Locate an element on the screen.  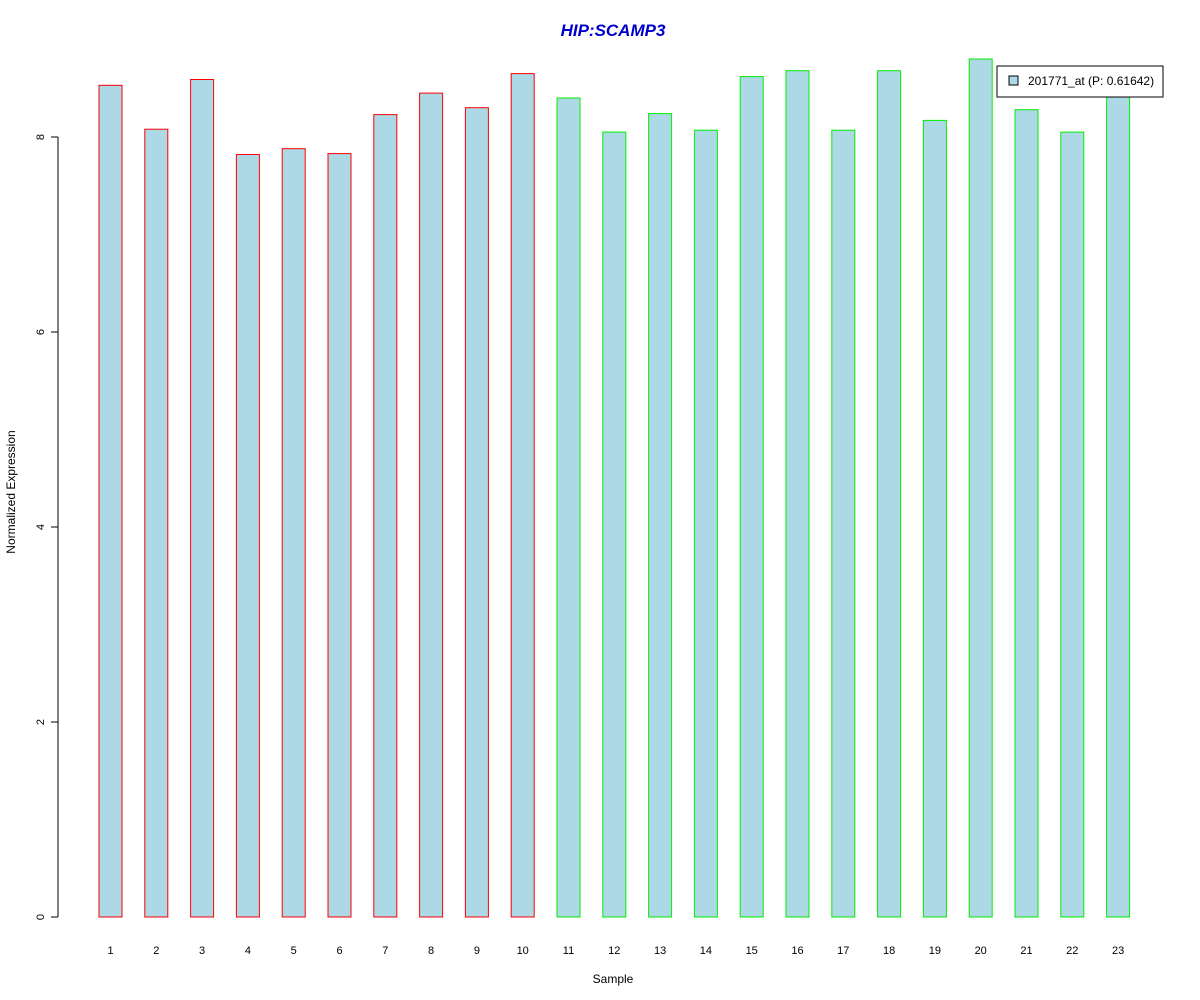
x-tick-label: 21 is located at coordinates (1026, 951).